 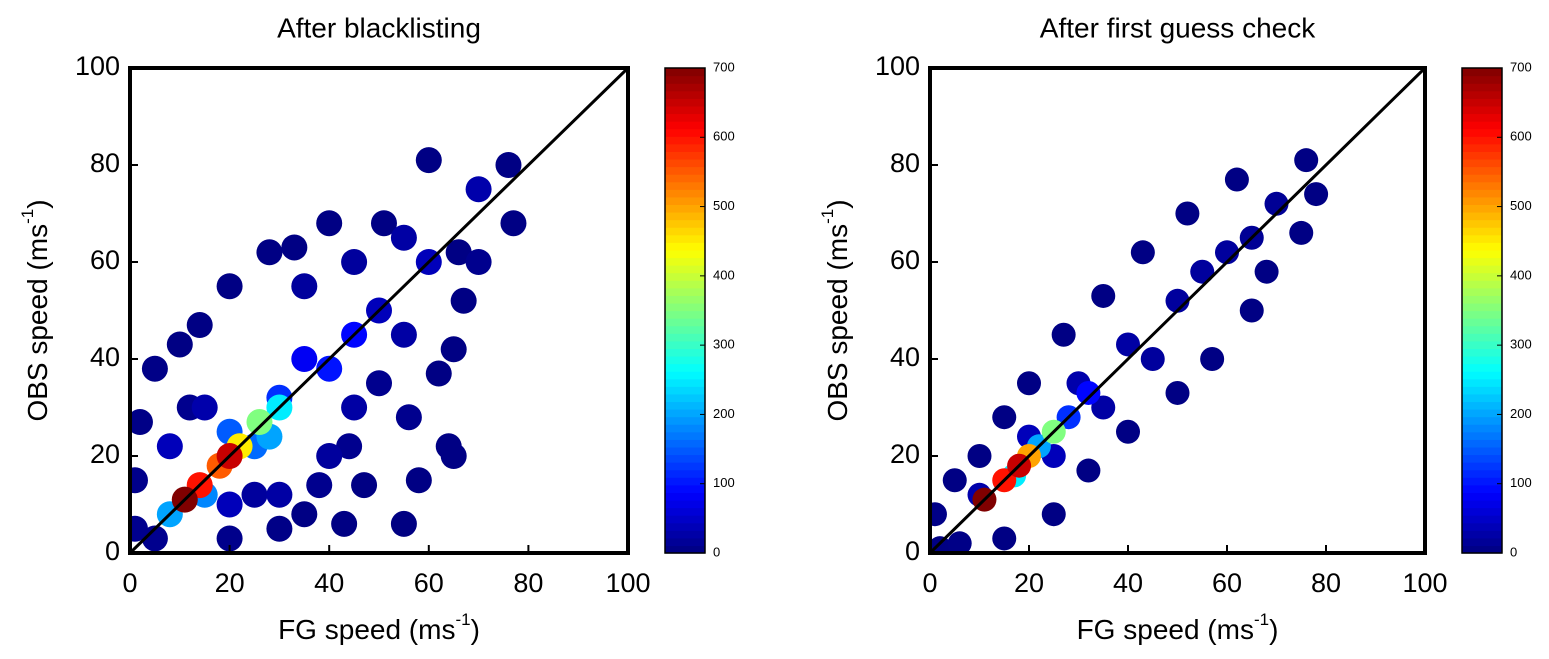 I want to click on x-tick-label: 40, so click(x=329, y=583).